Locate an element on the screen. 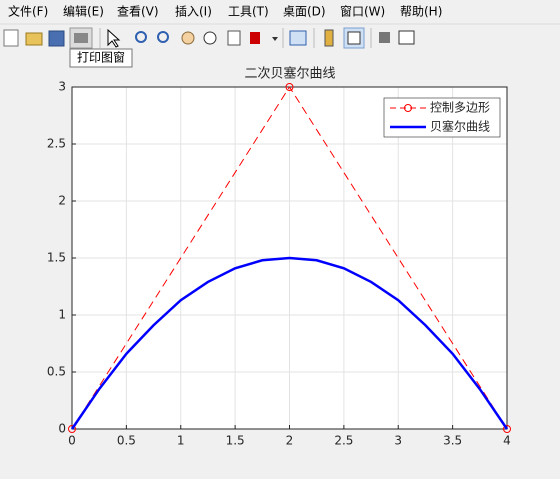 This screenshot has width=560, height=479. legend-label: 控制多边形 is located at coordinates (460, 108).